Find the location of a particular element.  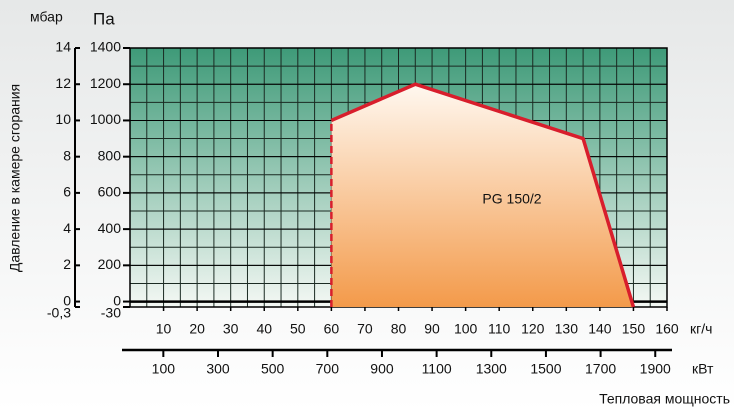

x-tick-label: 20 is located at coordinates (197, 329).